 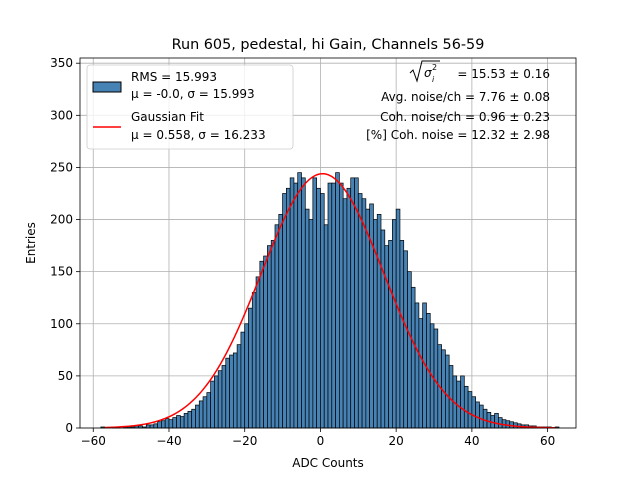 What do you see at coordinates (328, 463) in the screenshot?
I see `x-axis-label: ADC Counts` at bounding box center [328, 463].